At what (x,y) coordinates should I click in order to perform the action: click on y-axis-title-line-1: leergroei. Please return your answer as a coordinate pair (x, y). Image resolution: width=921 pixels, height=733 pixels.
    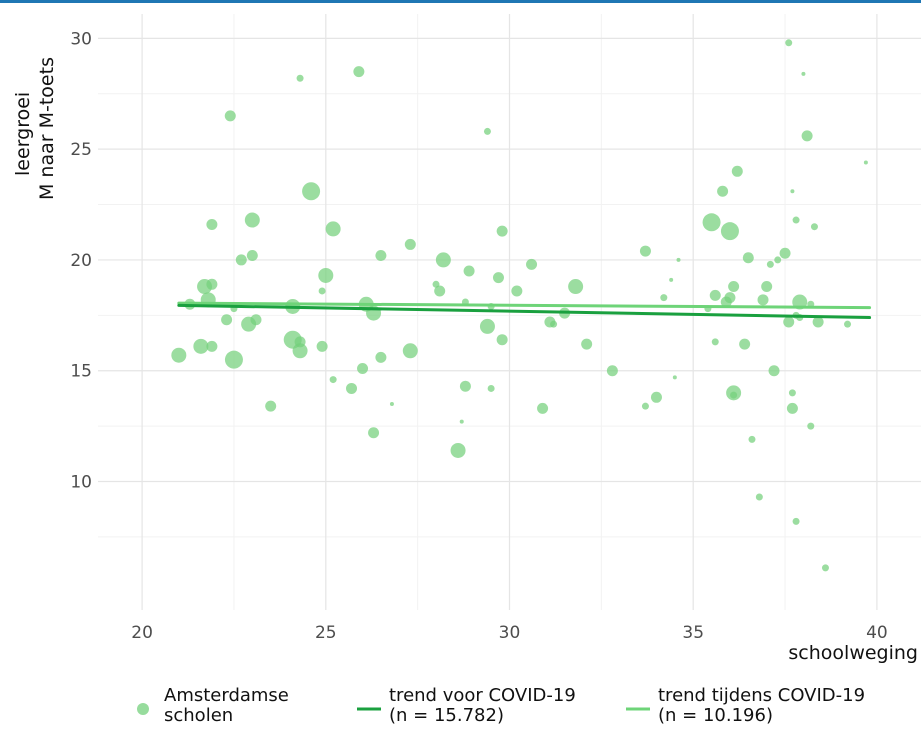
    Looking at the image, I should click on (23, 133).